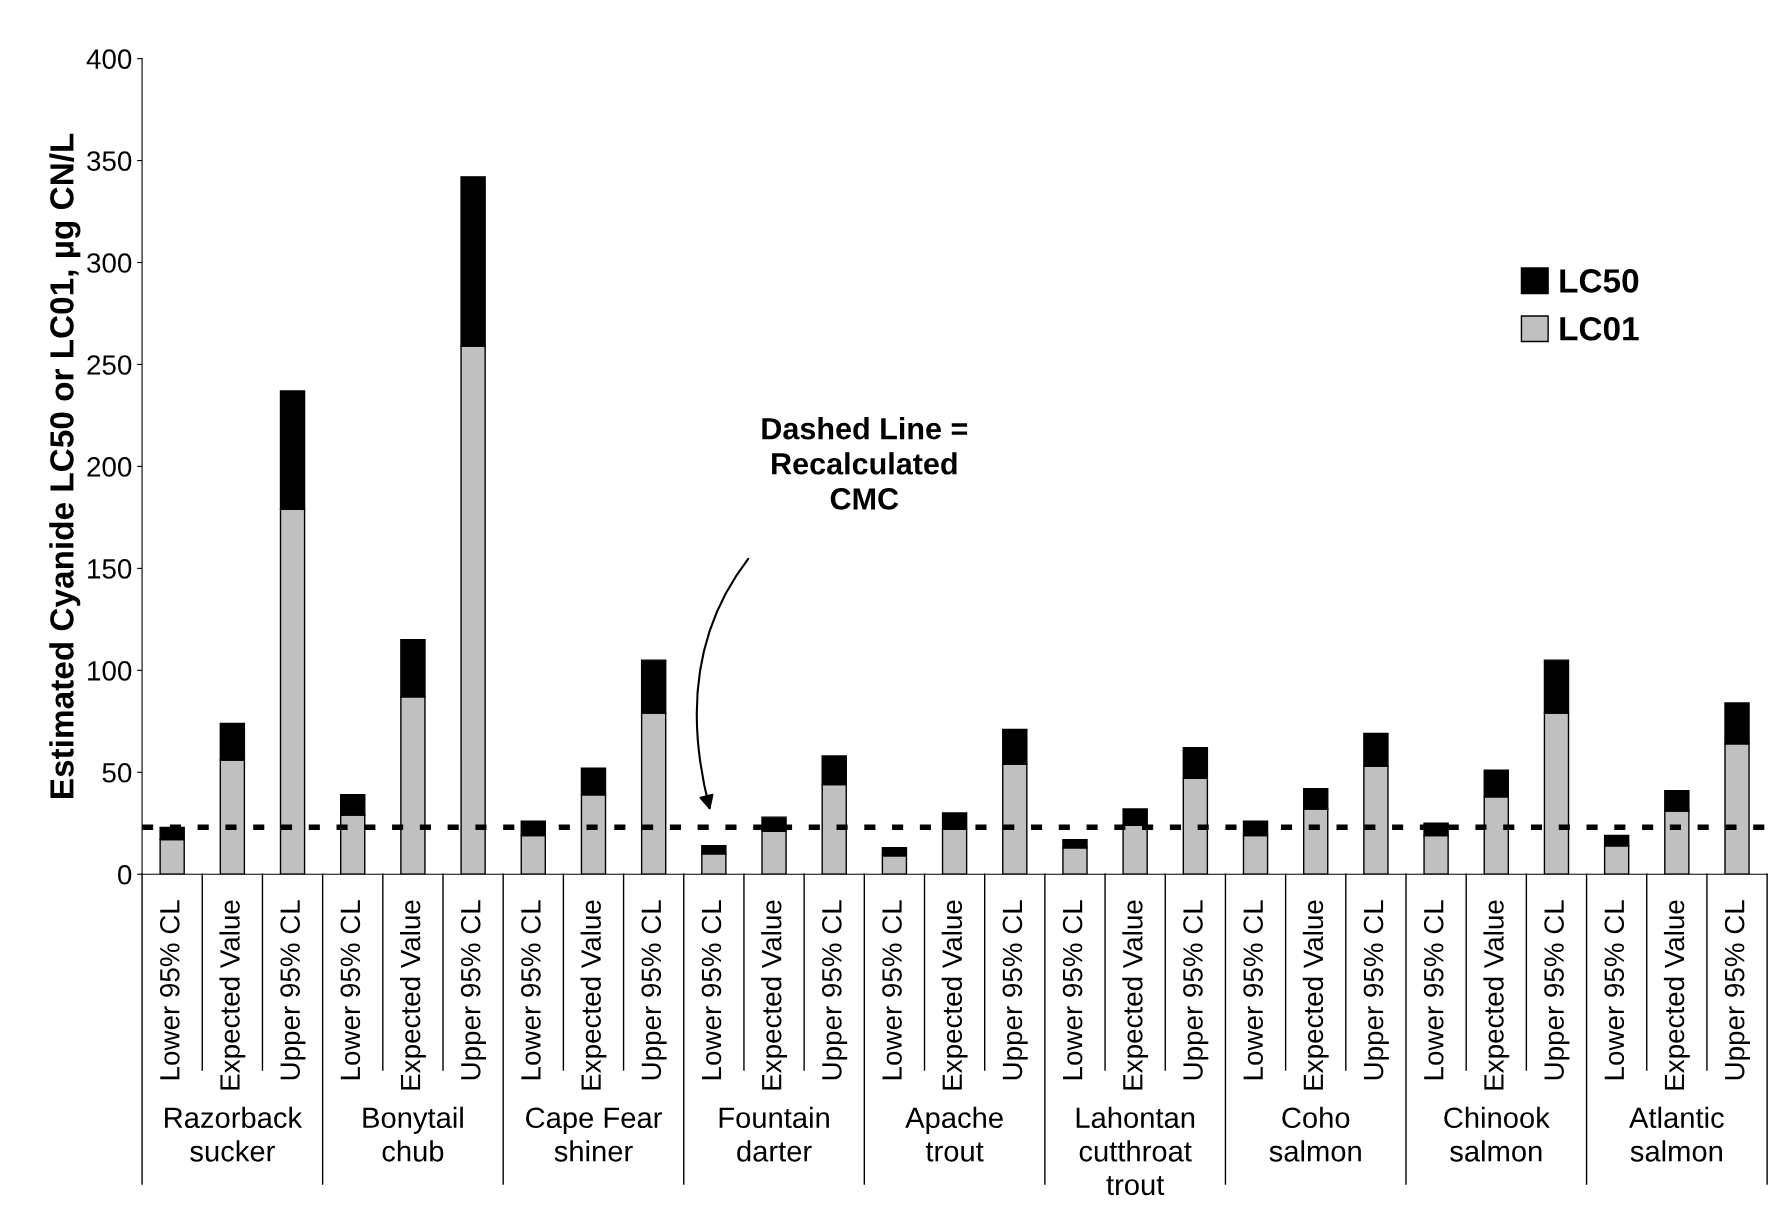 The height and width of the screenshot is (1221, 1776). Describe the element at coordinates (1599, 329) in the screenshot. I see `legend-label: LC01` at that location.